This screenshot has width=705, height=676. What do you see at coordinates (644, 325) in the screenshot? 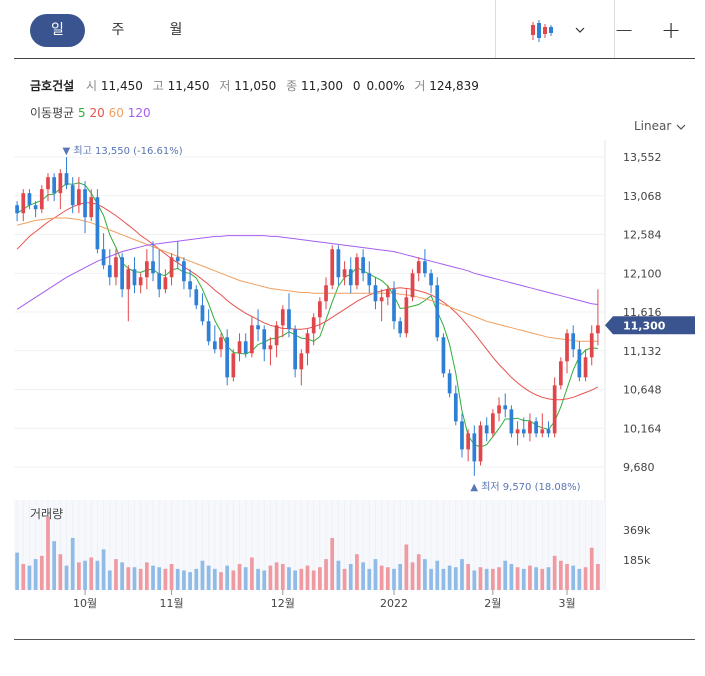
I see `current-price-label: 11,300` at bounding box center [644, 325].